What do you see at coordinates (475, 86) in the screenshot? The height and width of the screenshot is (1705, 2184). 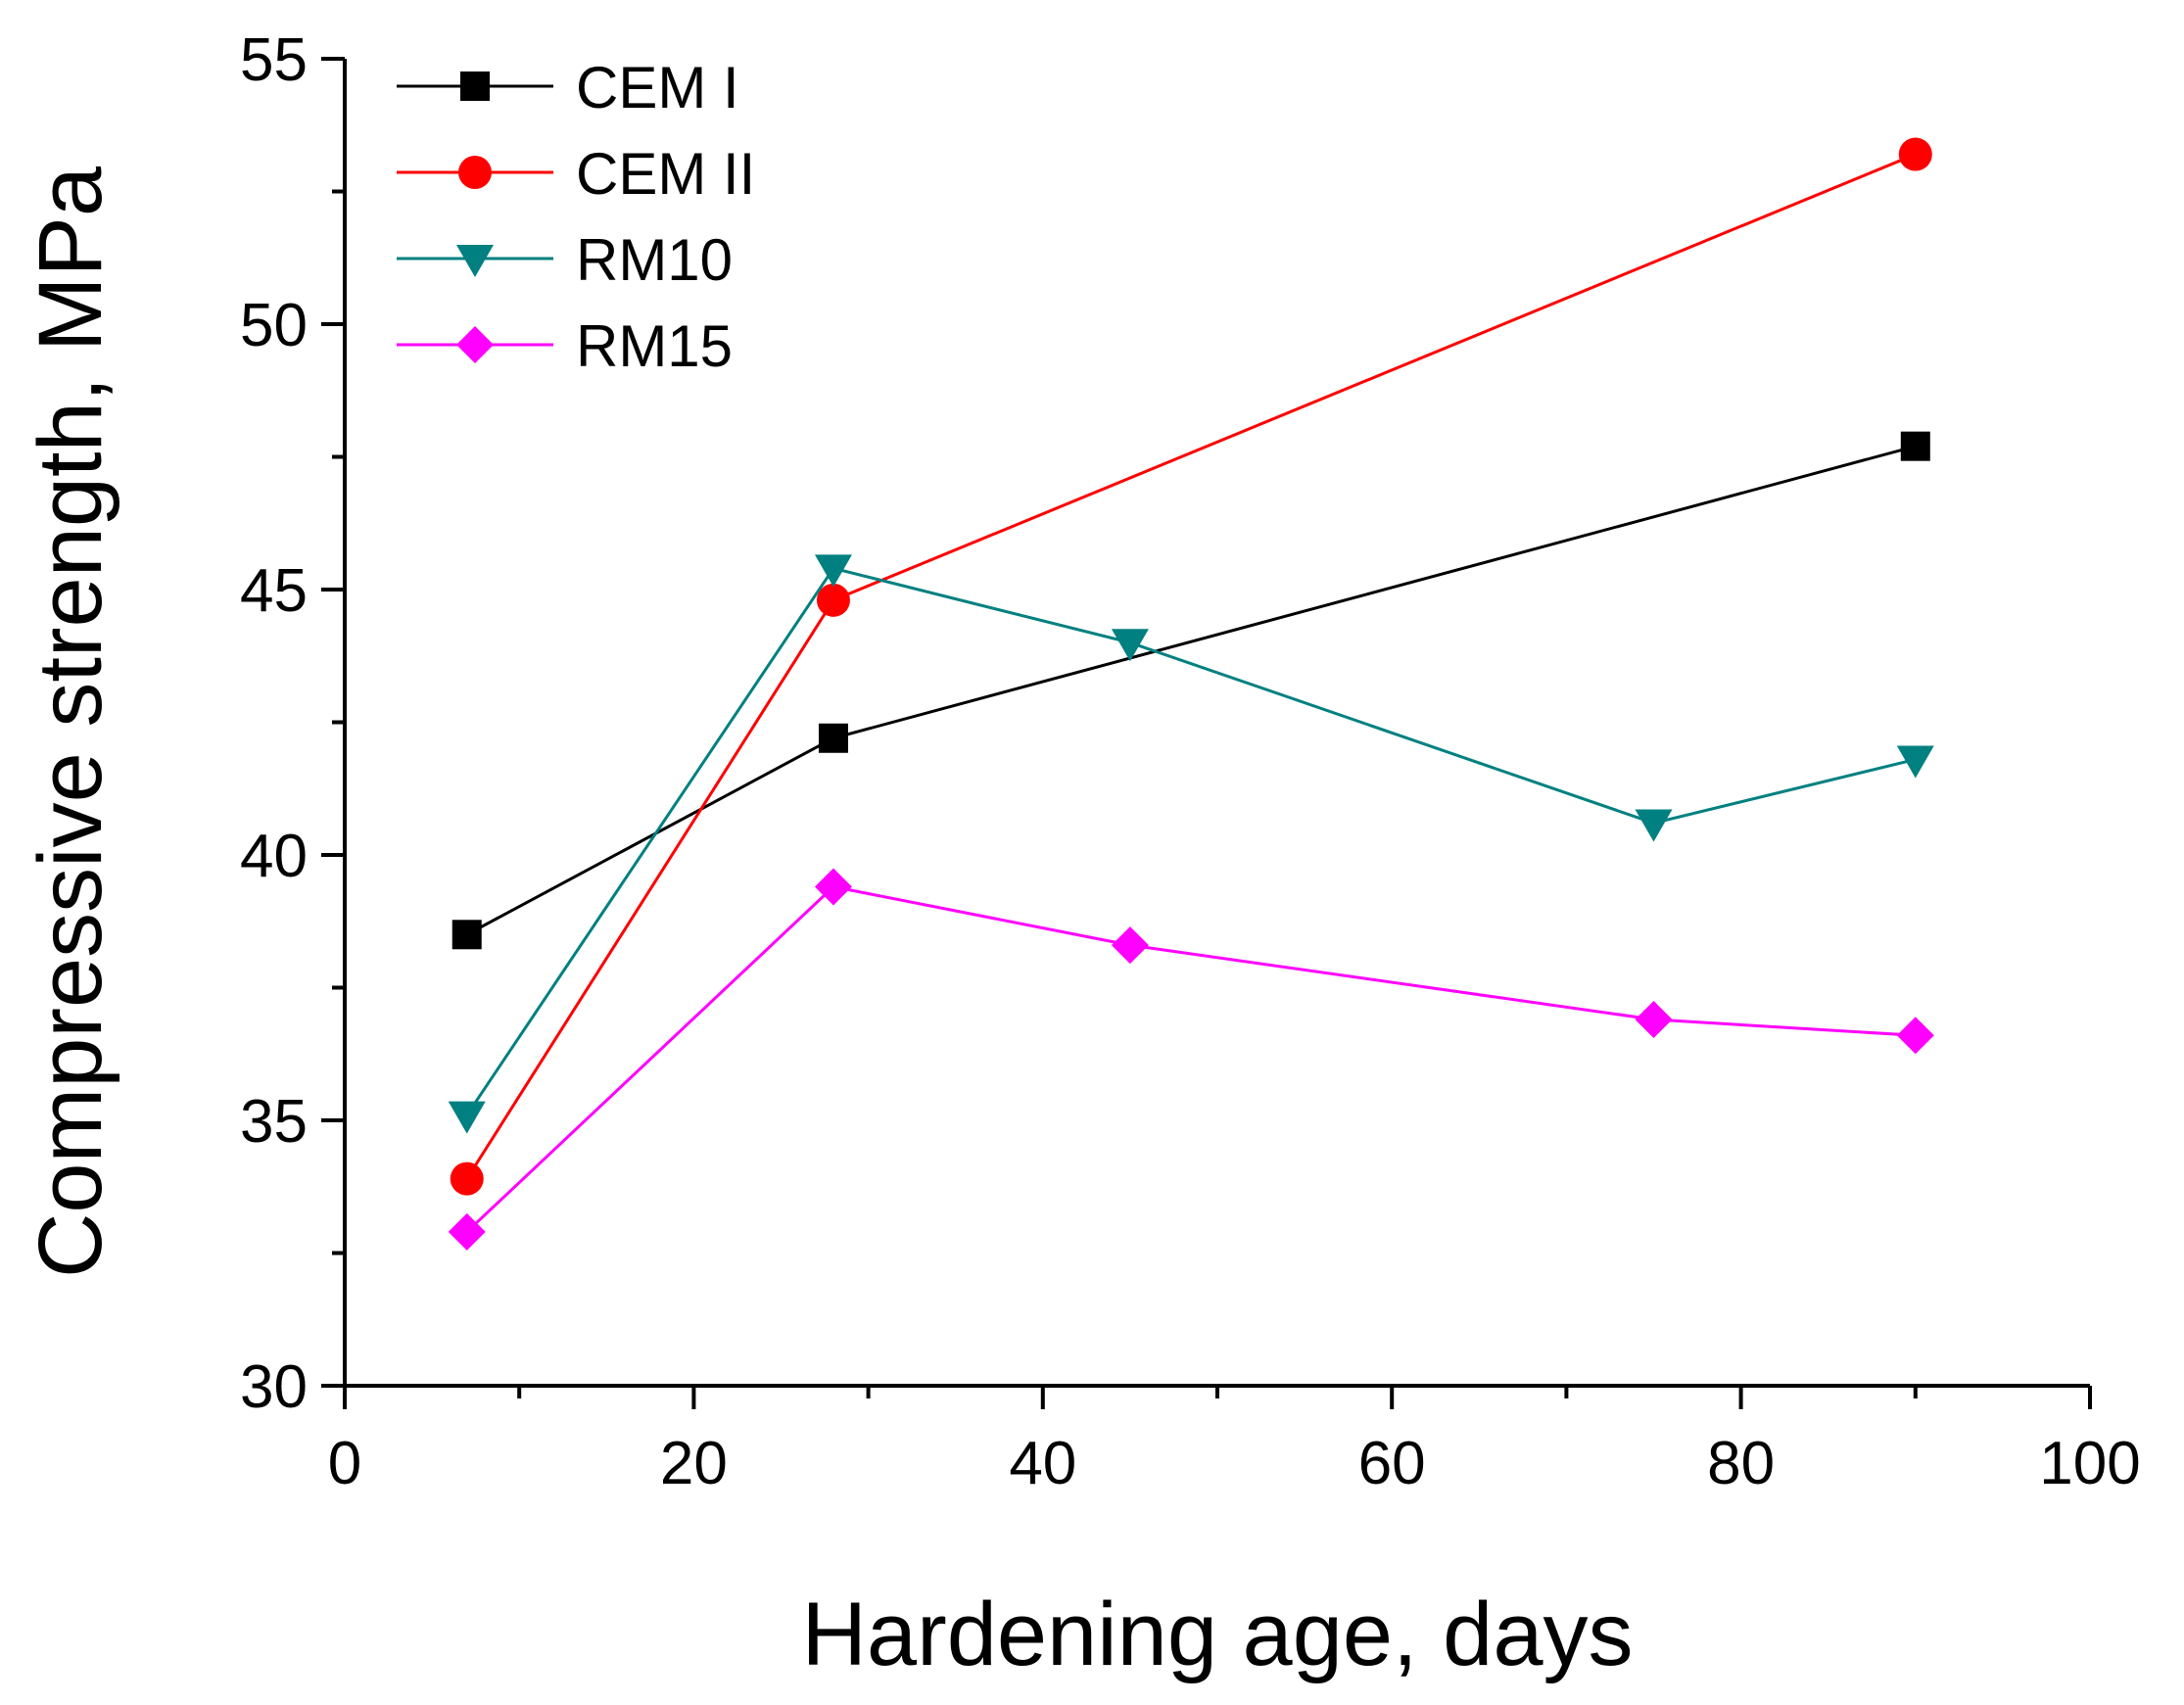 I see `legend-marker-cem-i` at bounding box center [475, 86].